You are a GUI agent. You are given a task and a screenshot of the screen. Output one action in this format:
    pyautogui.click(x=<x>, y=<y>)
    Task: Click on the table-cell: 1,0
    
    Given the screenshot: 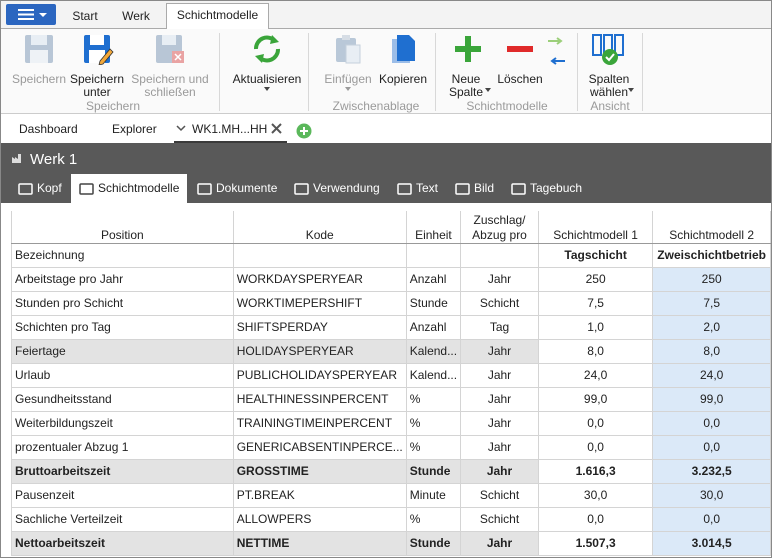 What is the action you would take?
    pyautogui.click(x=595, y=327)
    